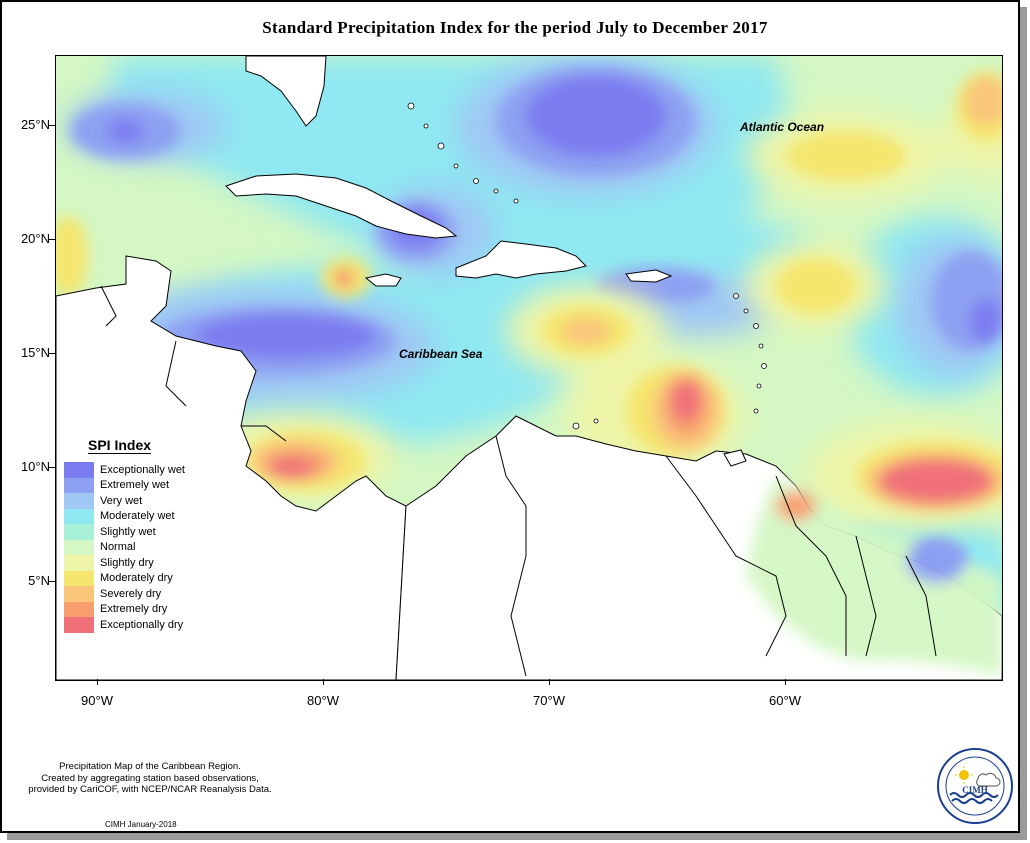 The width and height of the screenshot is (1030, 843). Describe the element at coordinates (134, 609) in the screenshot. I see `legend-item: Extremely dry` at that location.